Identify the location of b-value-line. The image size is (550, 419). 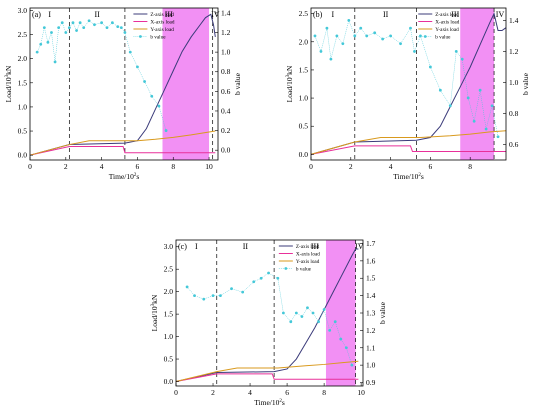
(269, 319).